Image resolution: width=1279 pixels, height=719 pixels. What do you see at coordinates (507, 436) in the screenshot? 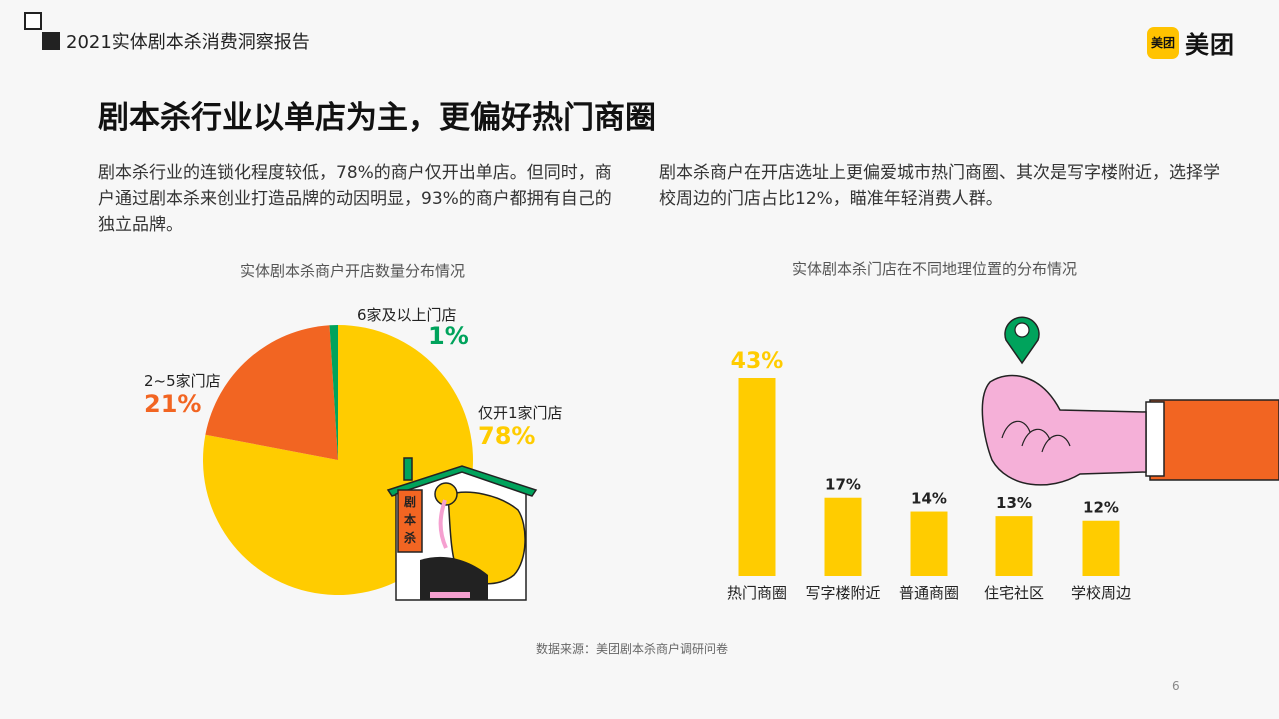
I see `pie-value-single: 78%` at bounding box center [507, 436].